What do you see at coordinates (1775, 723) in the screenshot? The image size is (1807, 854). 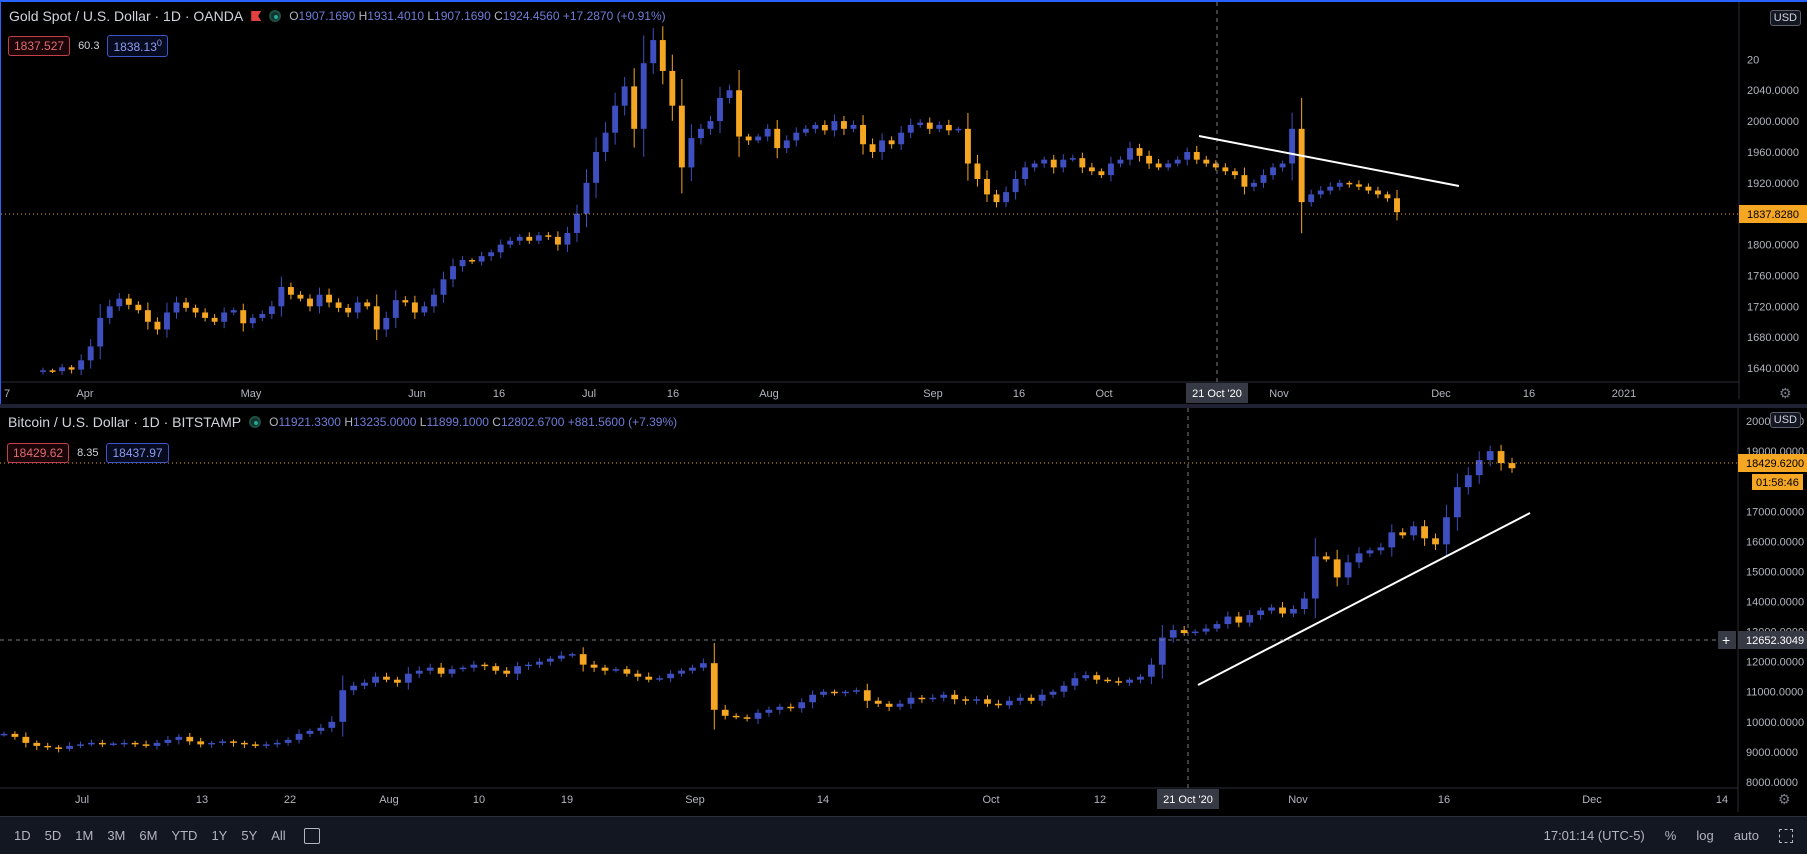 I see `y-tick-label: 10000.0000` at bounding box center [1775, 723].